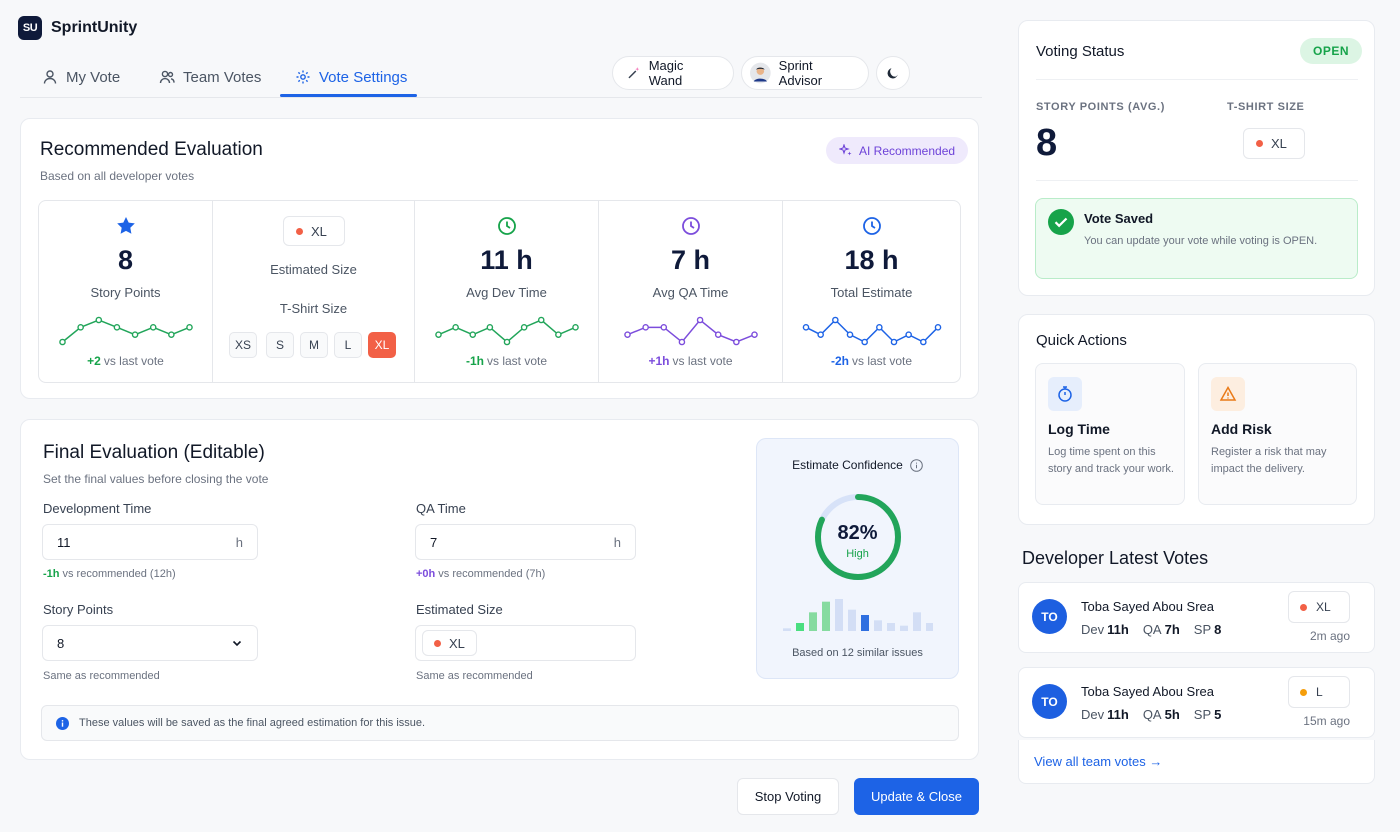 The height and width of the screenshot is (832, 1400). What do you see at coordinates (858, 615) in the screenshot?
I see `confidence-histogram` at bounding box center [858, 615].